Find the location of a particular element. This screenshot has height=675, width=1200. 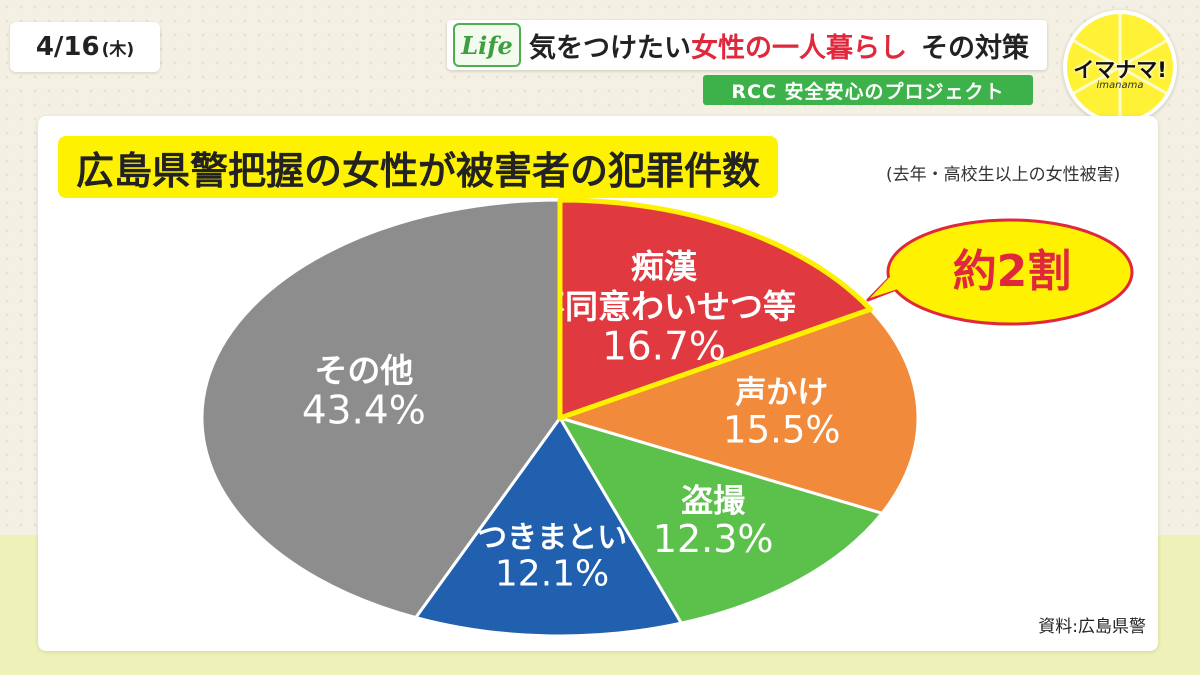

slice-category-label-0: 痴漢 is located at coordinates (664, 266).